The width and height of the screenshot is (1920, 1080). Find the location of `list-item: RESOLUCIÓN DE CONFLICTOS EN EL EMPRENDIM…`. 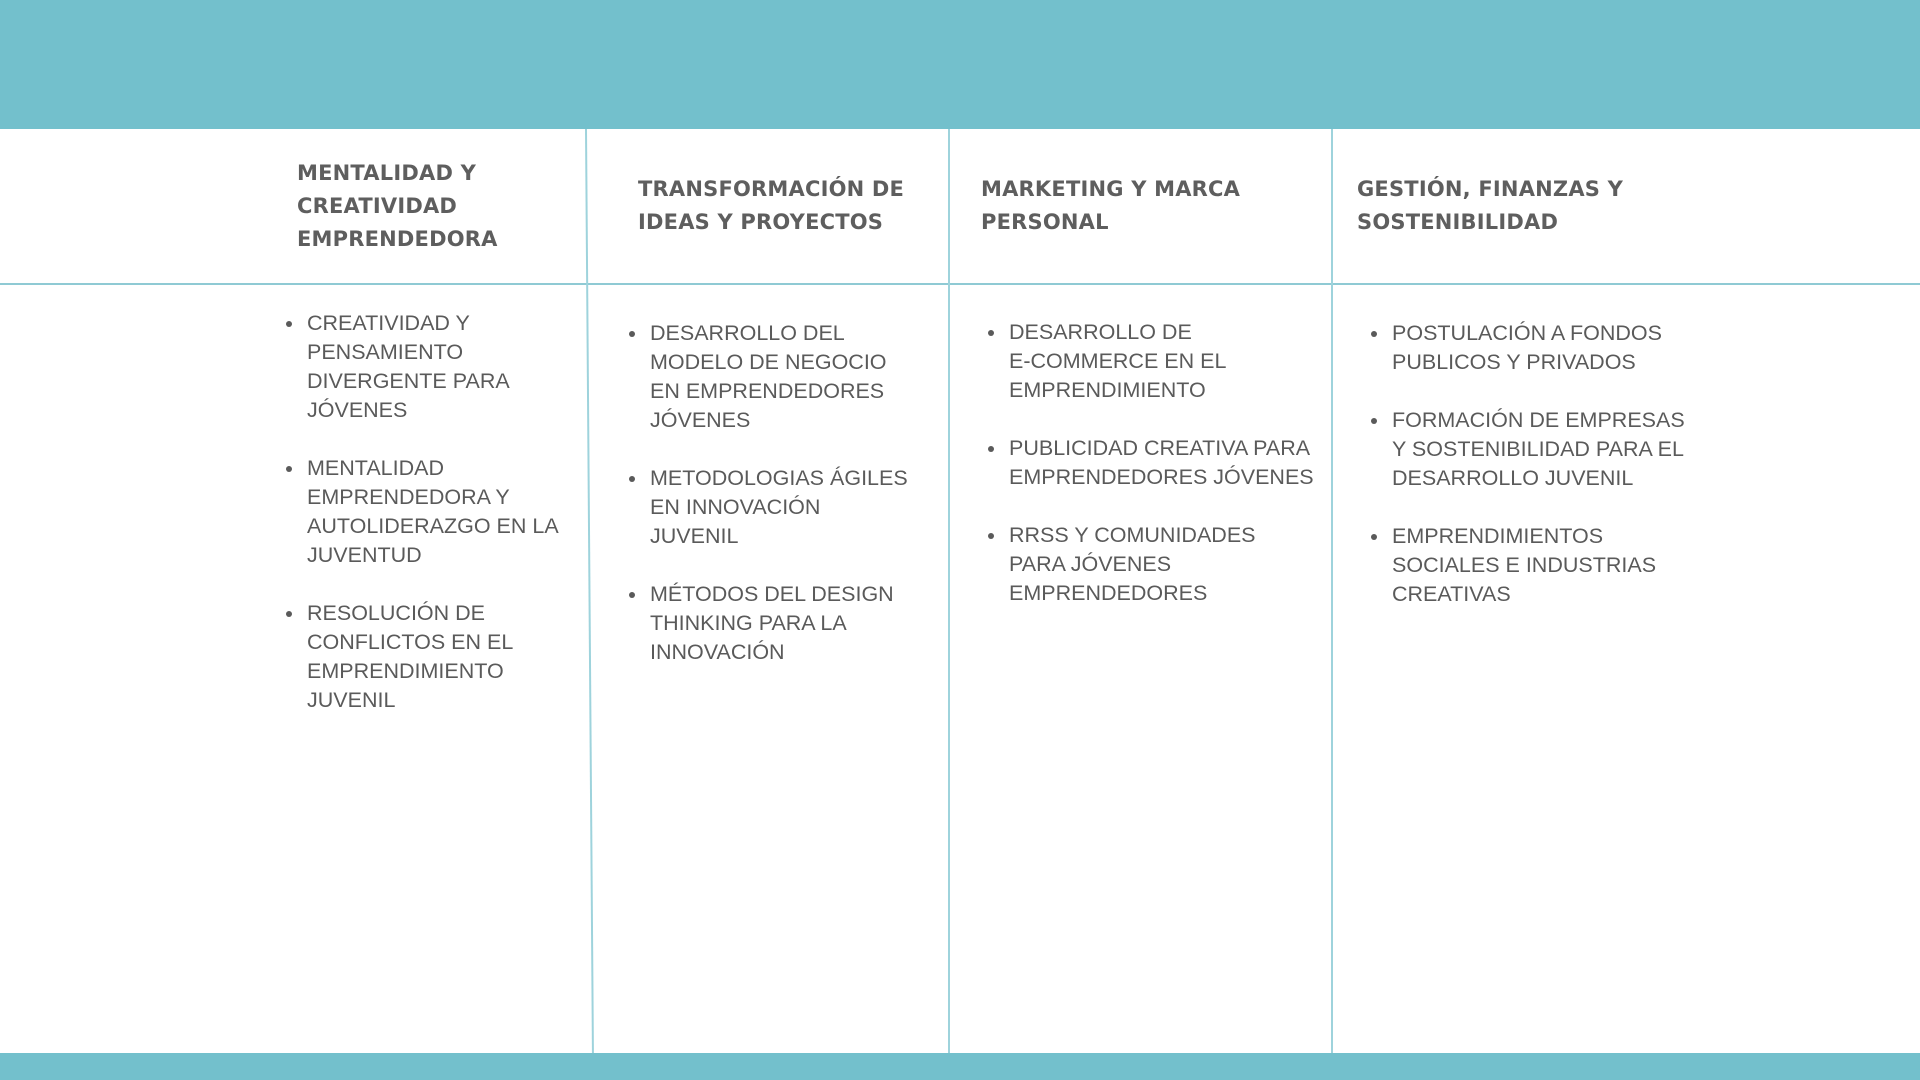

list-item: RESOLUCIÓN DE CONFLICTOS EN EL EMPRENDIM… is located at coordinates (422, 657).